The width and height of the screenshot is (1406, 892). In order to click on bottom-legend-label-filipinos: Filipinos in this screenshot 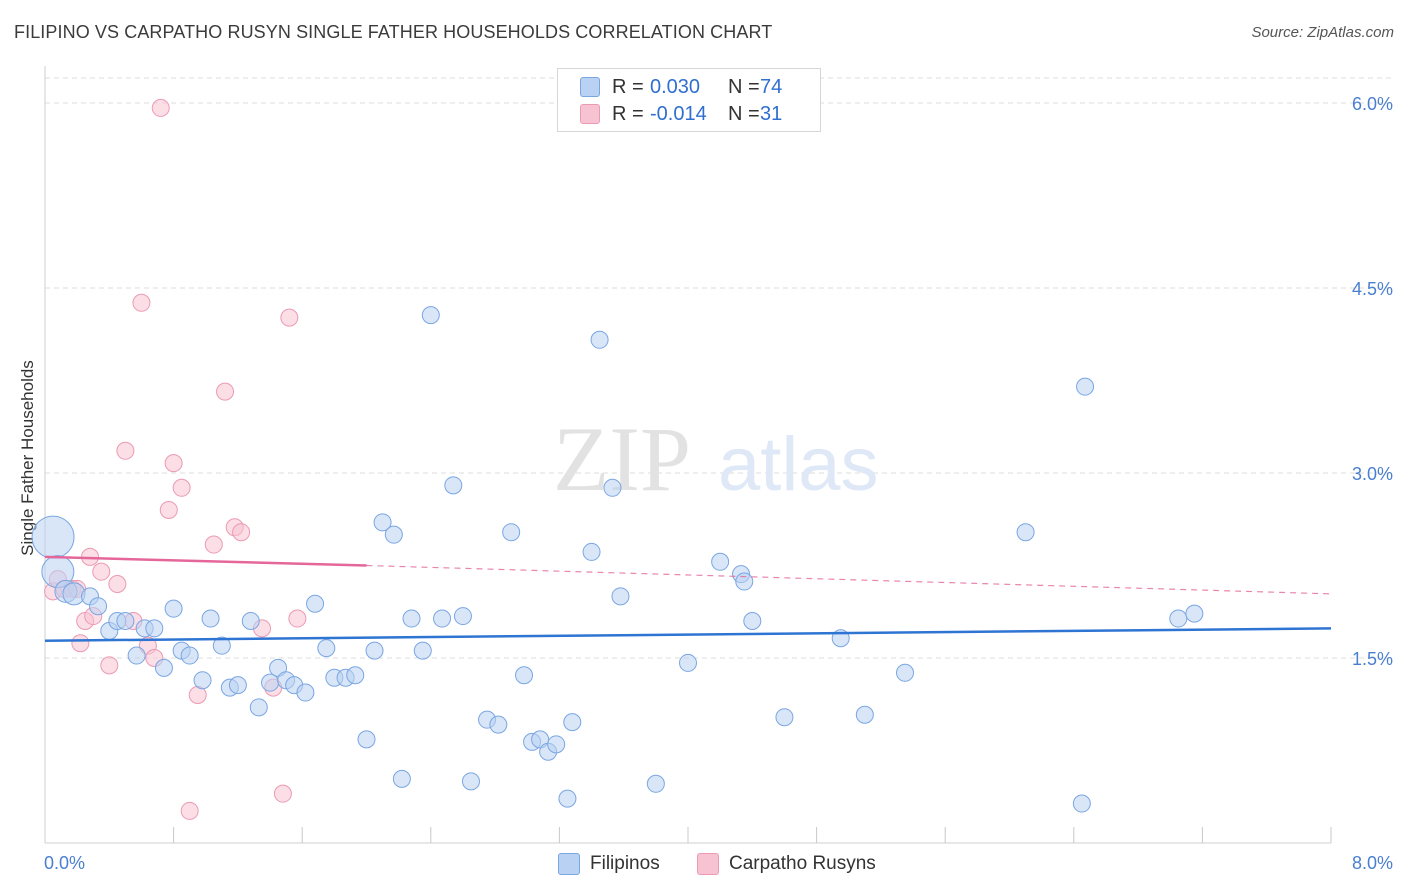, I will do `click(625, 863)`.